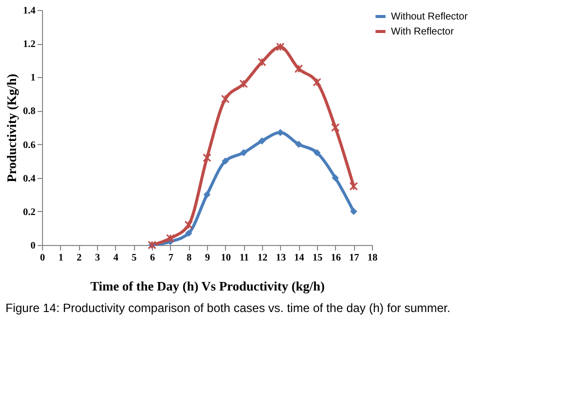 This screenshot has height=398, width=566. What do you see at coordinates (335, 258) in the screenshot?
I see `x-tick-label: 16` at bounding box center [335, 258].